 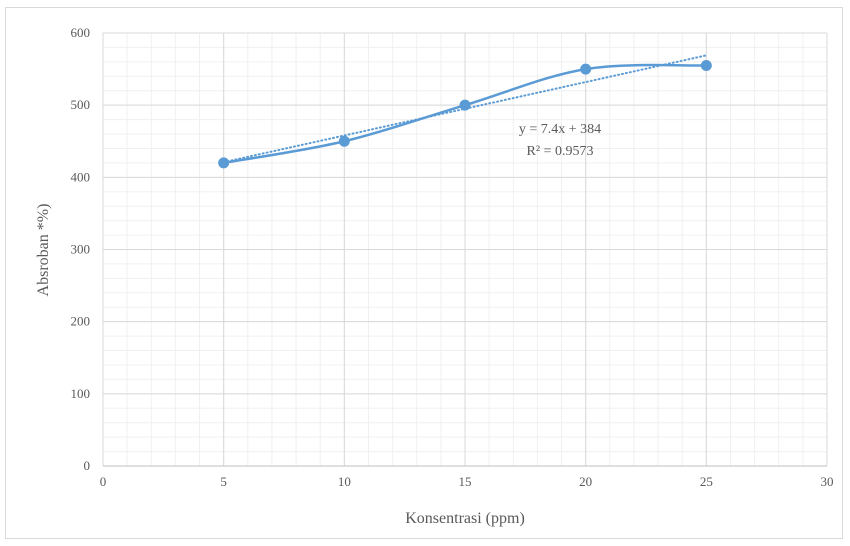 What do you see at coordinates (81, 321) in the screenshot?
I see `y-tick-label: 200` at bounding box center [81, 321].